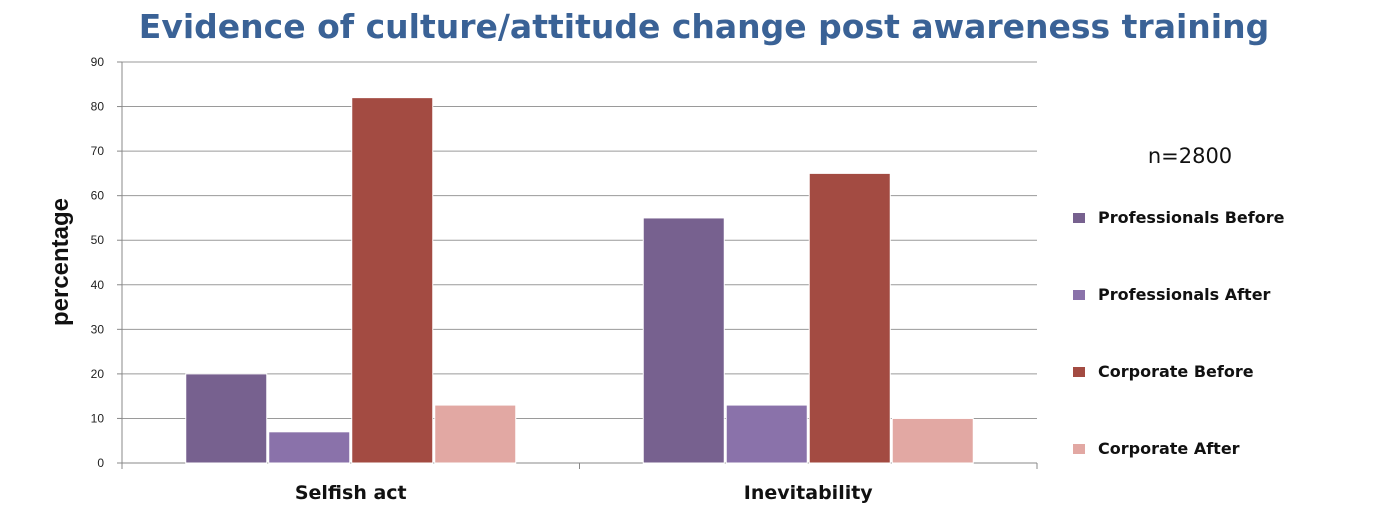 The image size is (1377, 513). I want to click on bar-corporate-before-inevitability, so click(849, 318).